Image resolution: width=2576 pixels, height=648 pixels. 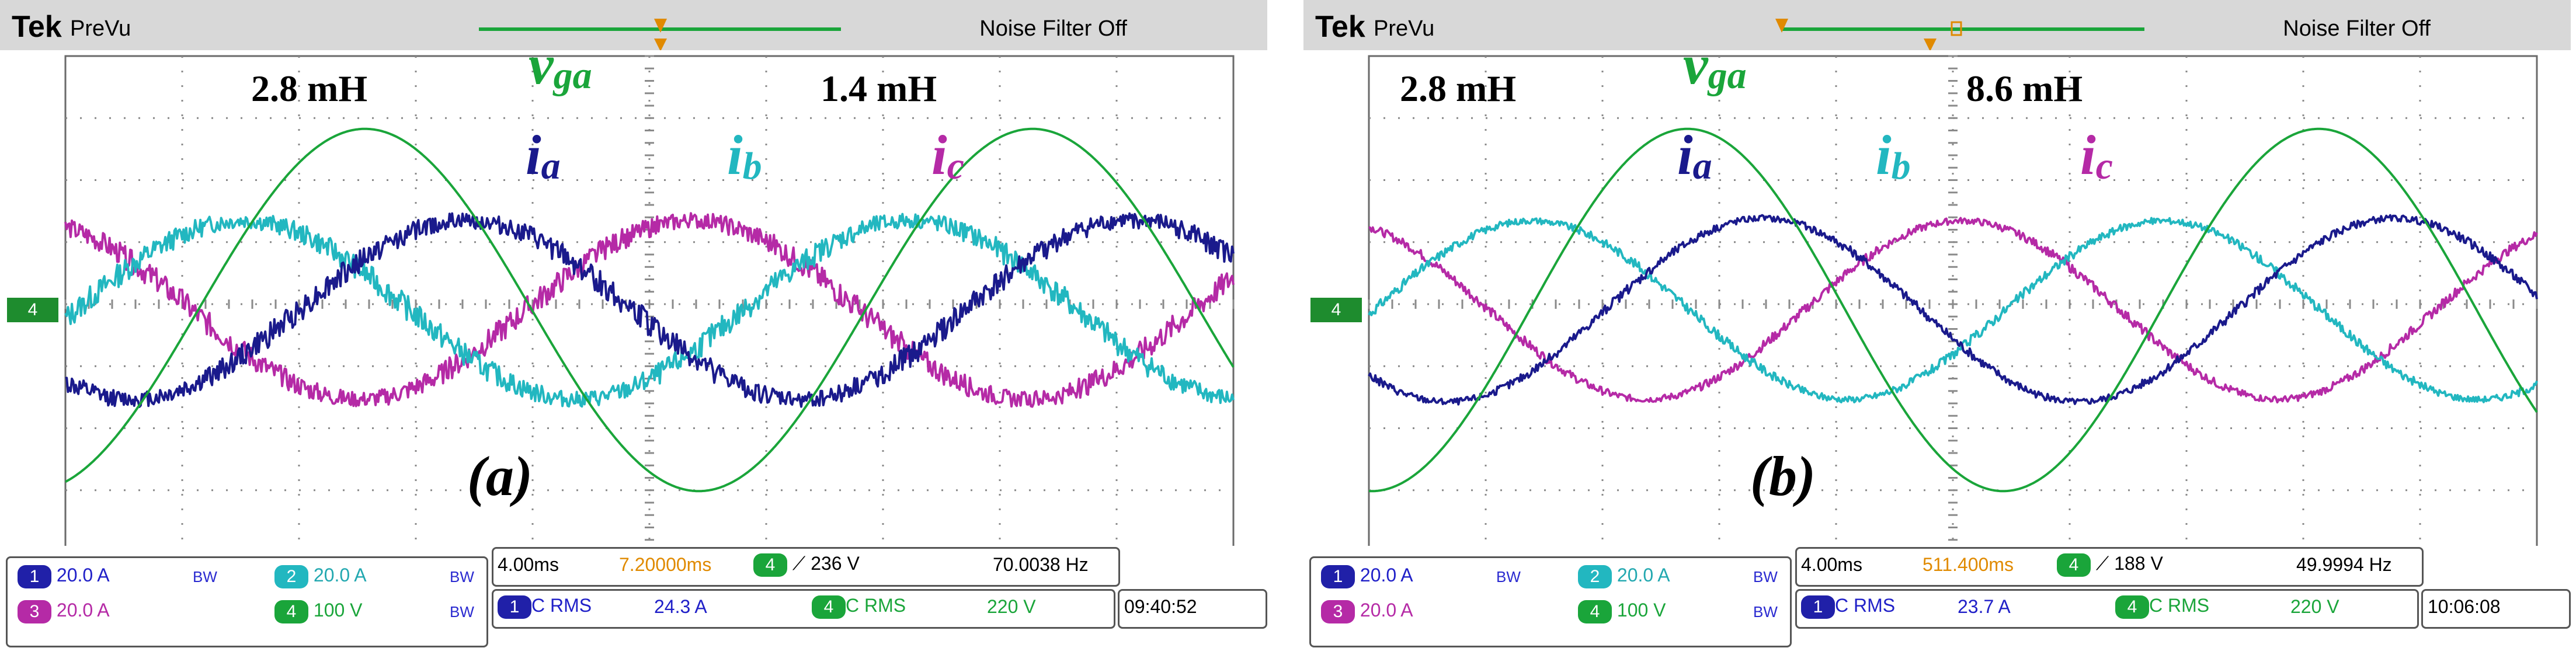 I want to click on inductance-right-label: 1.4 mH, so click(x=879, y=89).